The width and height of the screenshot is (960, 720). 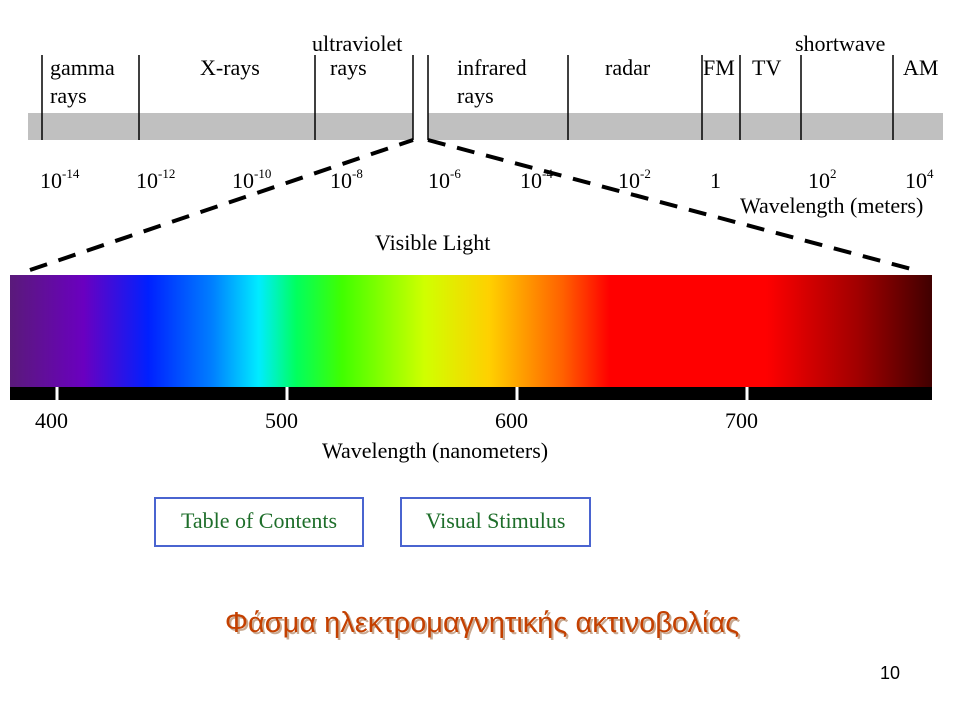 I want to click on wavelength-tick: 10⁻¹⁰, so click(x=251, y=179).